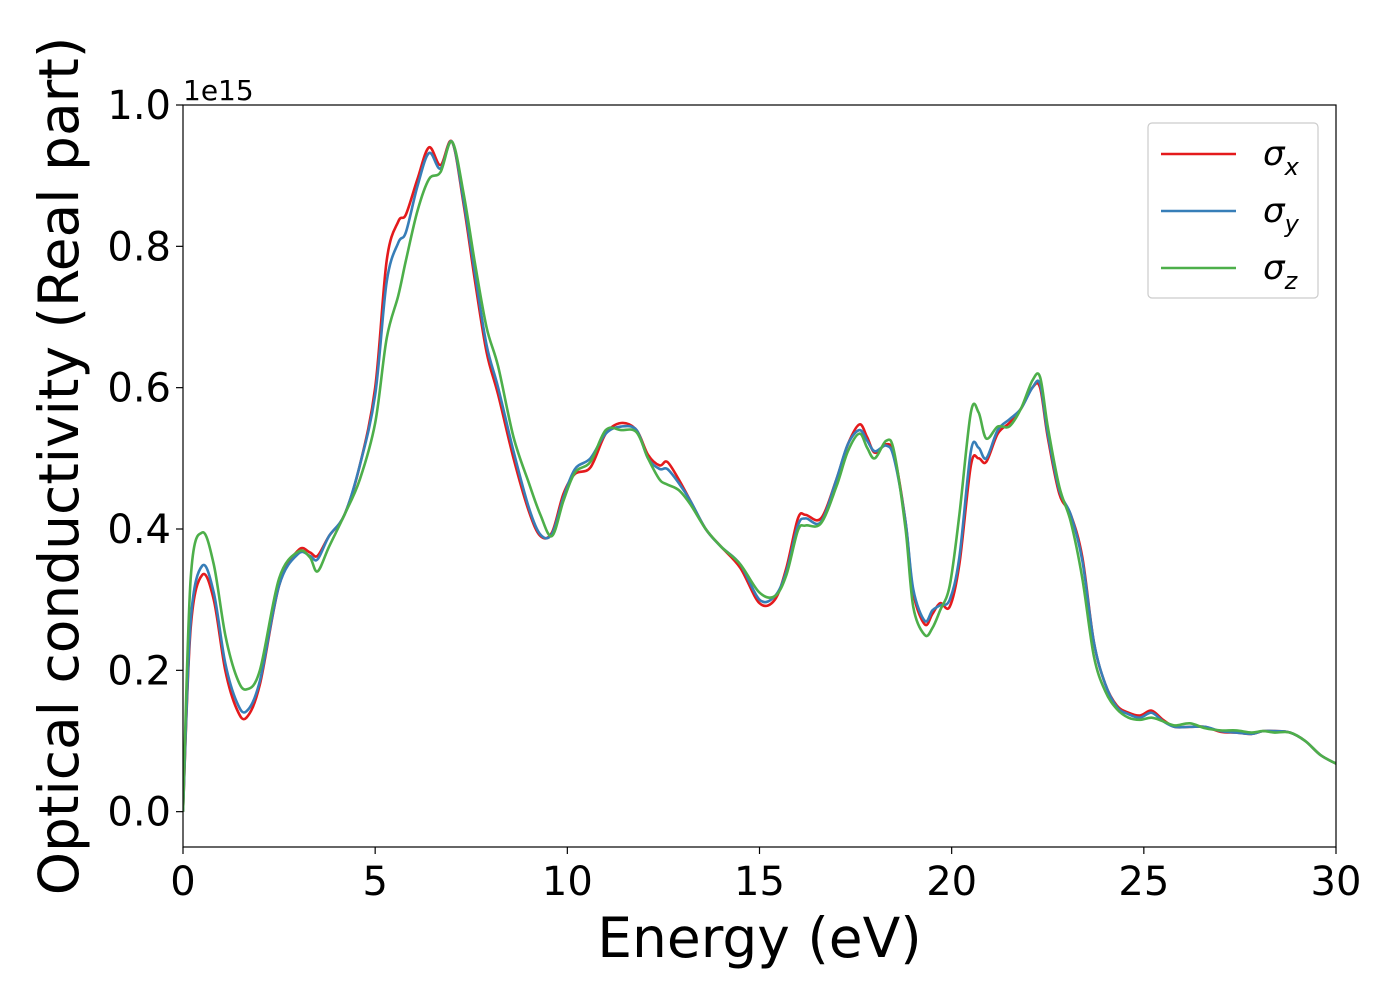 Image resolution: width=1400 pixels, height=1000 pixels. What do you see at coordinates (218, 90) in the screenshot?
I see `y-axis-offset-label: 1e15` at bounding box center [218, 90].